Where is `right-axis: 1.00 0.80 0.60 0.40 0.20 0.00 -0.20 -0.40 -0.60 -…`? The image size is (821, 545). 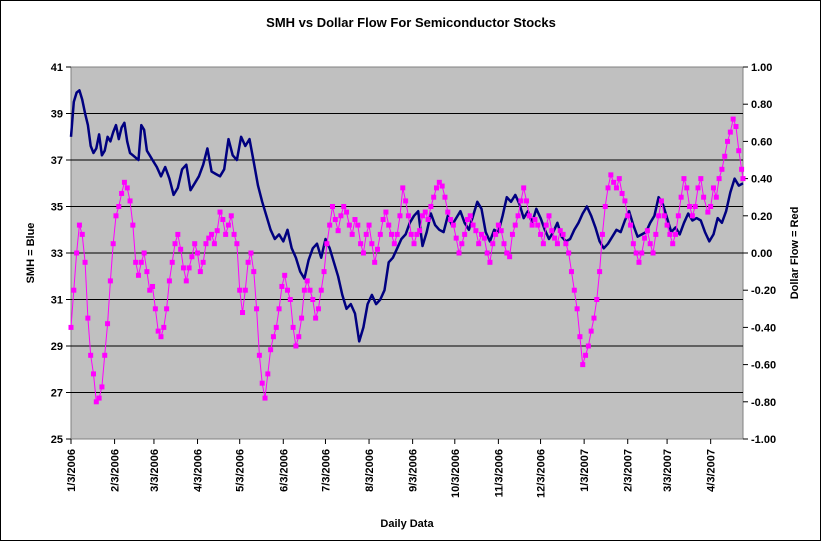 right-axis: 1.00 0.80 0.60 0.40 0.20 0.00 -0.20 -0.40 -0.60 -… is located at coordinates (759, 254).